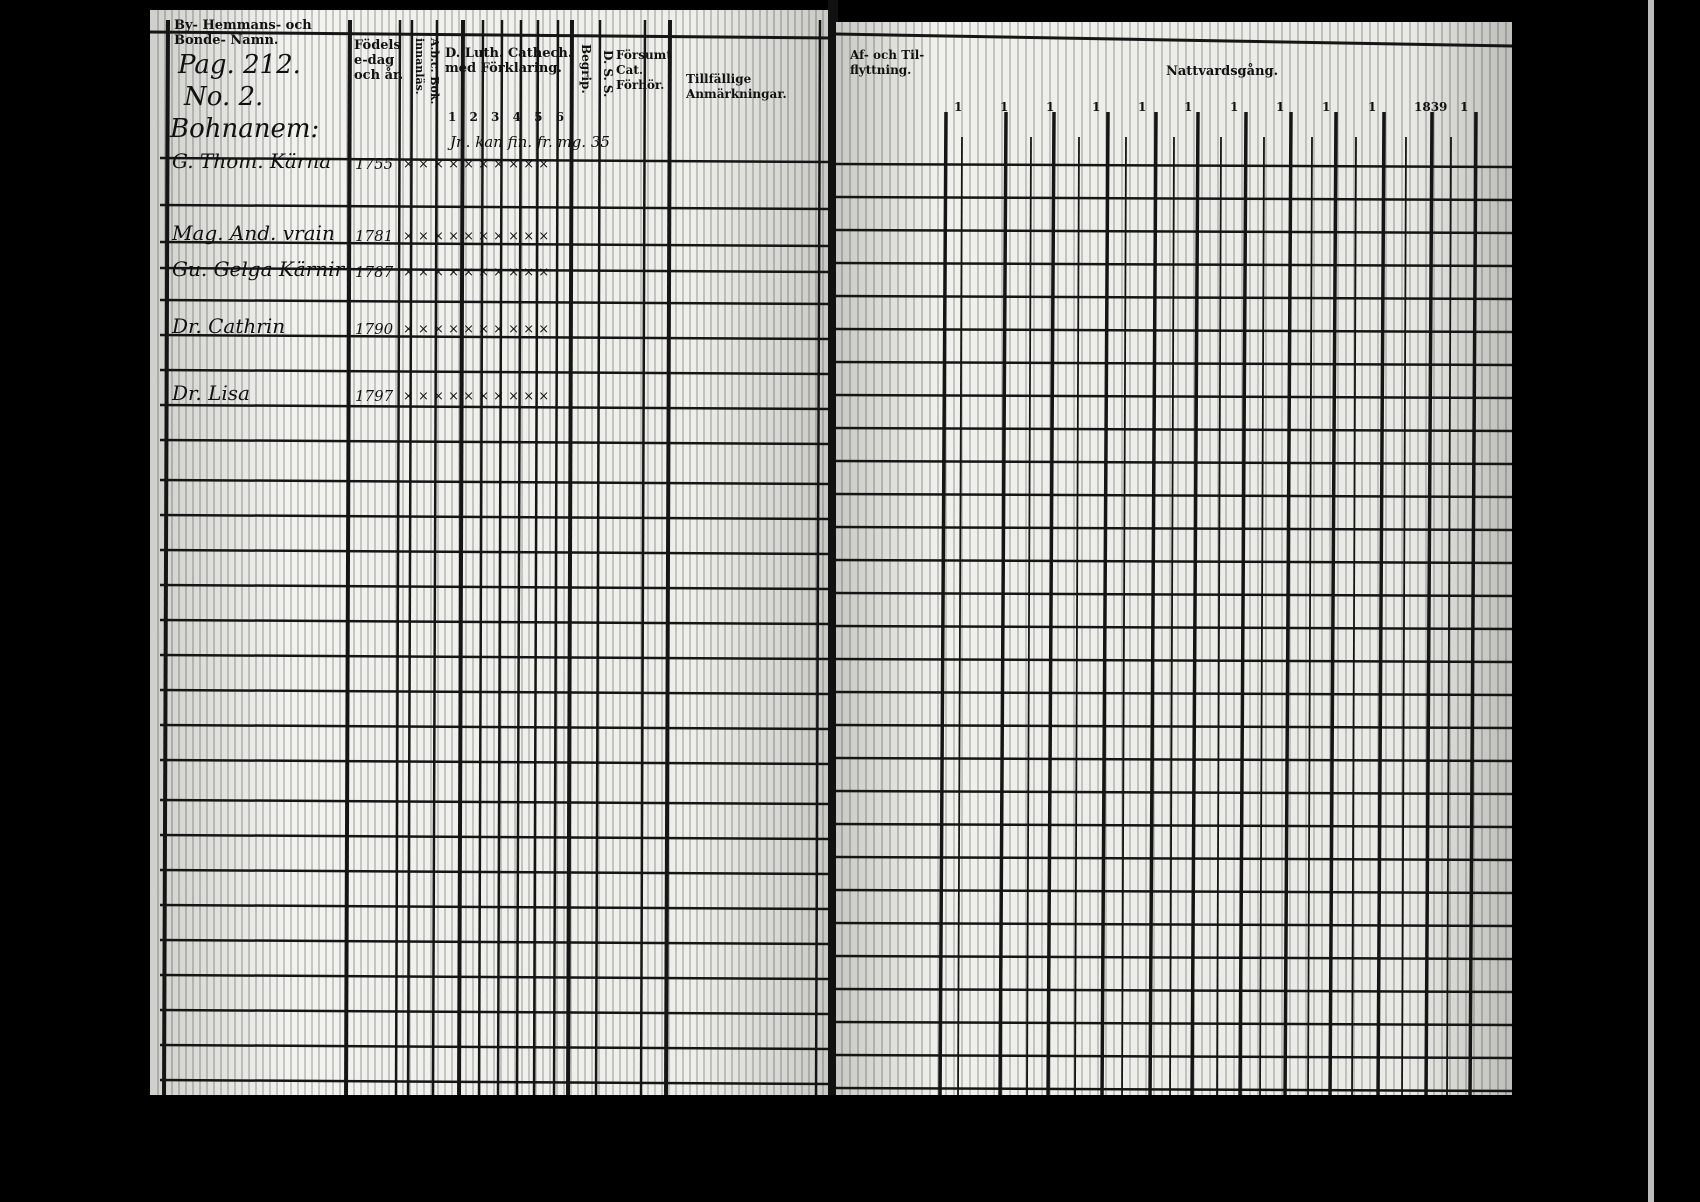  Describe the element at coordinates (374, 329) in the screenshot. I see `entry-birth-year: 1790` at that location.